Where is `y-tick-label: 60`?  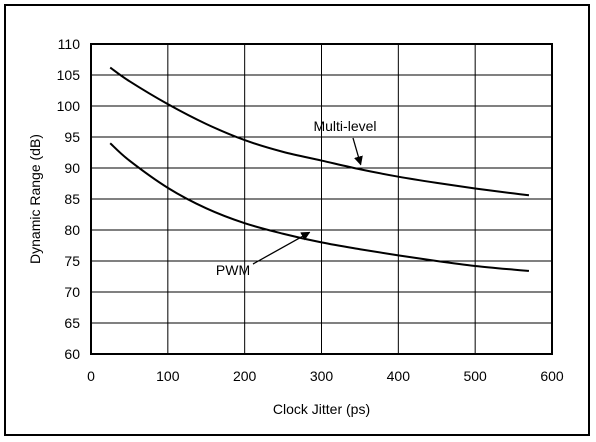
y-tick-label: 60 is located at coordinates (72, 354).